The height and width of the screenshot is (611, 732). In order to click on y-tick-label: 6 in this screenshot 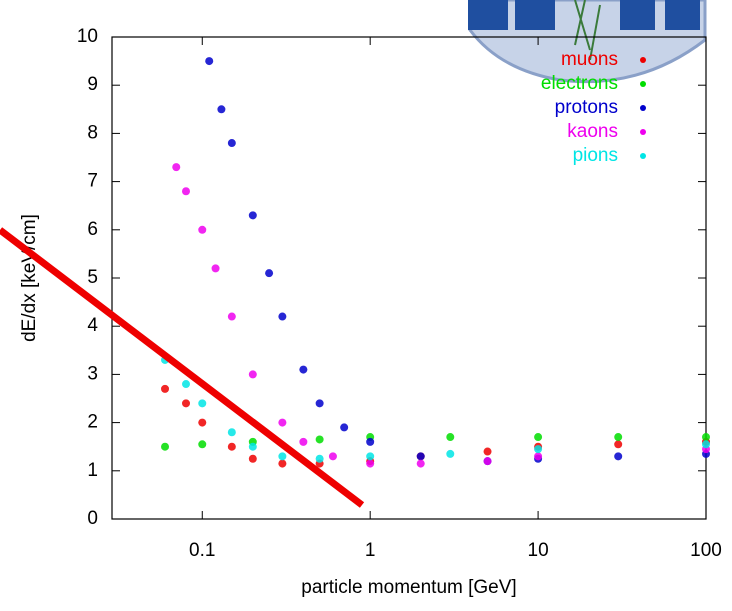, I will do `click(92, 229)`.